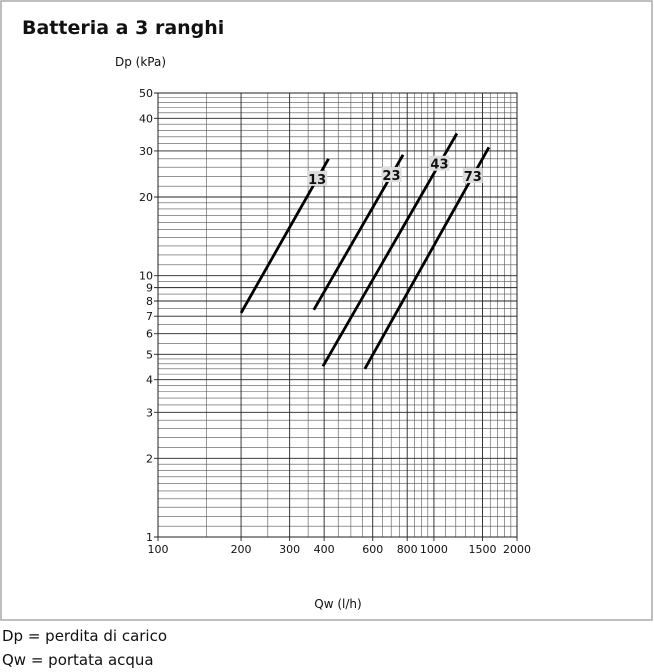  I want to click on y-tick-label: 7, so click(149, 316).